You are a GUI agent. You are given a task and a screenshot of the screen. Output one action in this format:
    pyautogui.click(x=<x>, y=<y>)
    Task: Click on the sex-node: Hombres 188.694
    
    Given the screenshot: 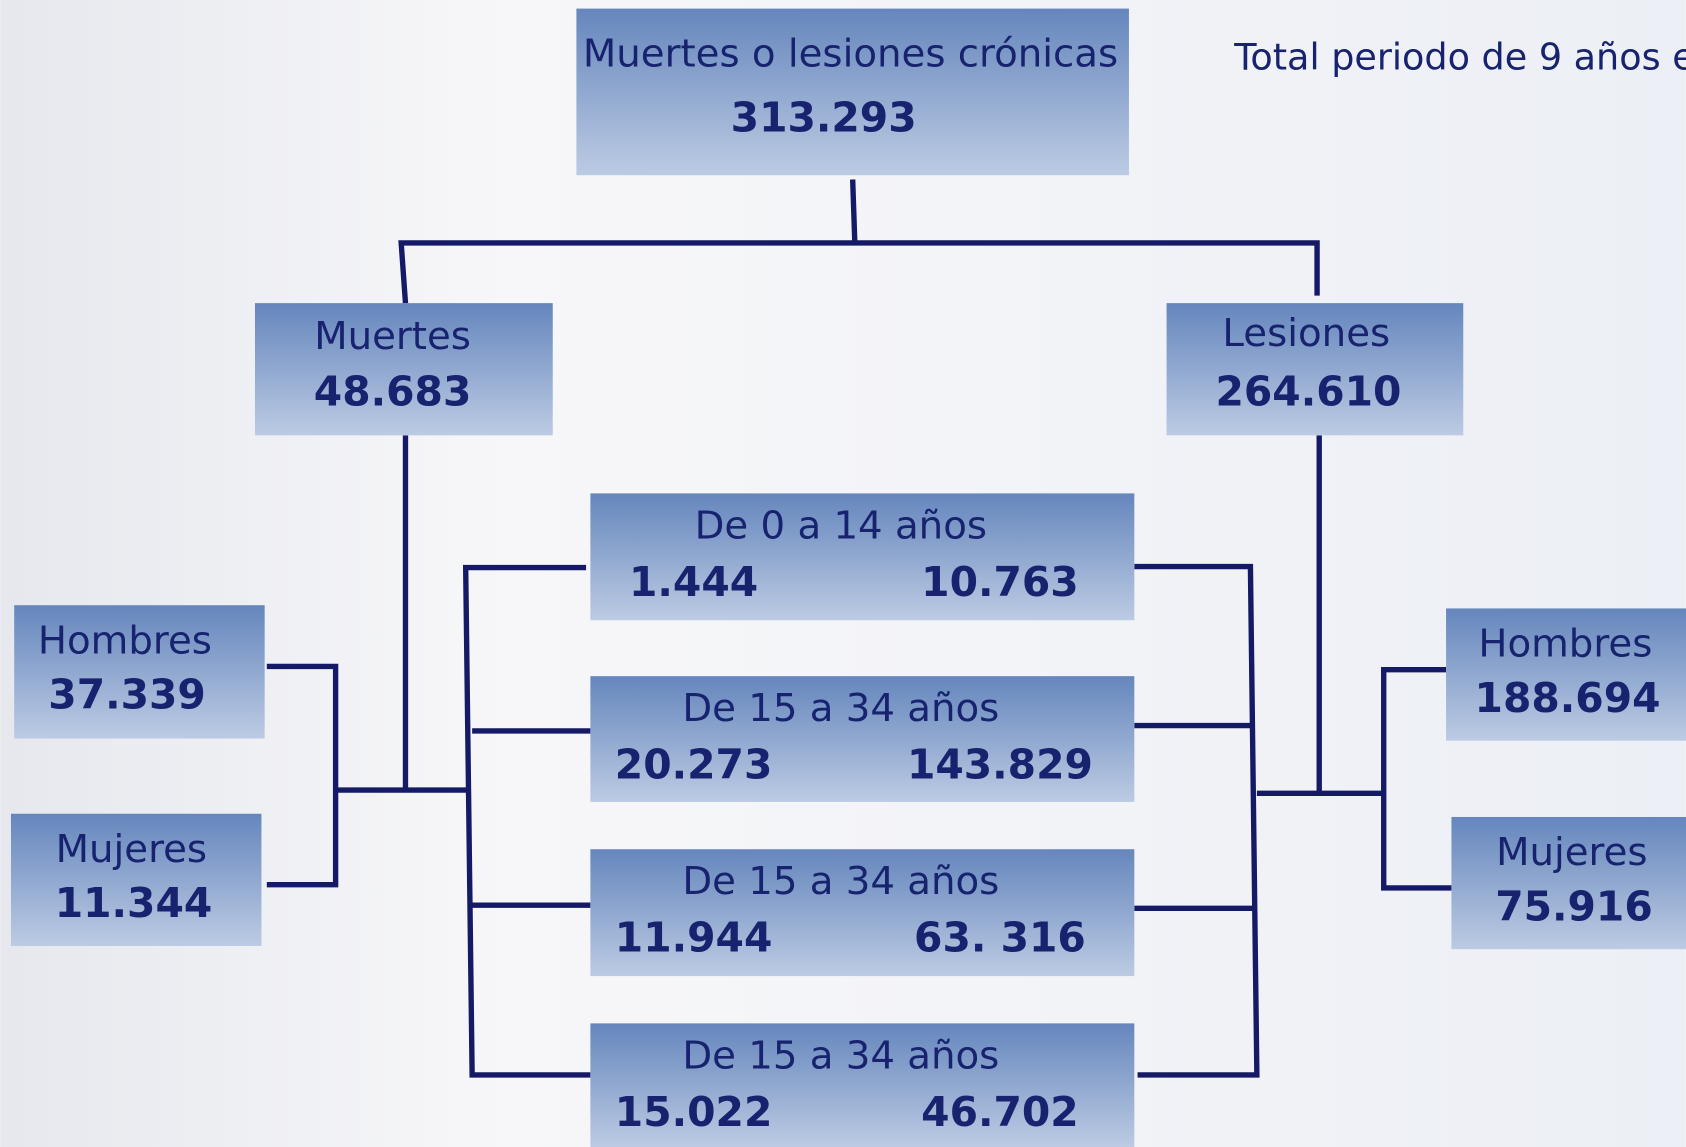 What is the action you would take?
    pyautogui.click(x=1566, y=674)
    